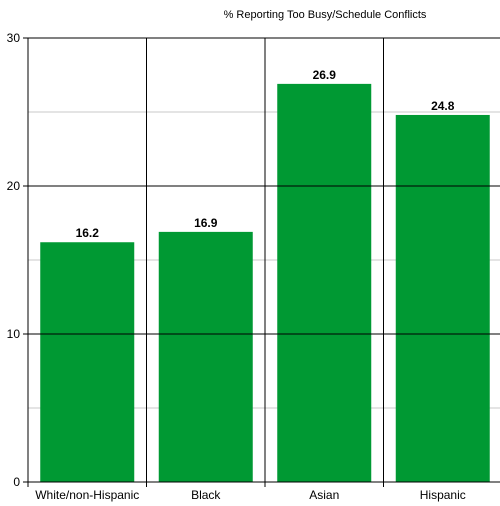  Describe the element at coordinates (16, 482) in the screenshot. I see `y-tick-label-0: 0` at that location.